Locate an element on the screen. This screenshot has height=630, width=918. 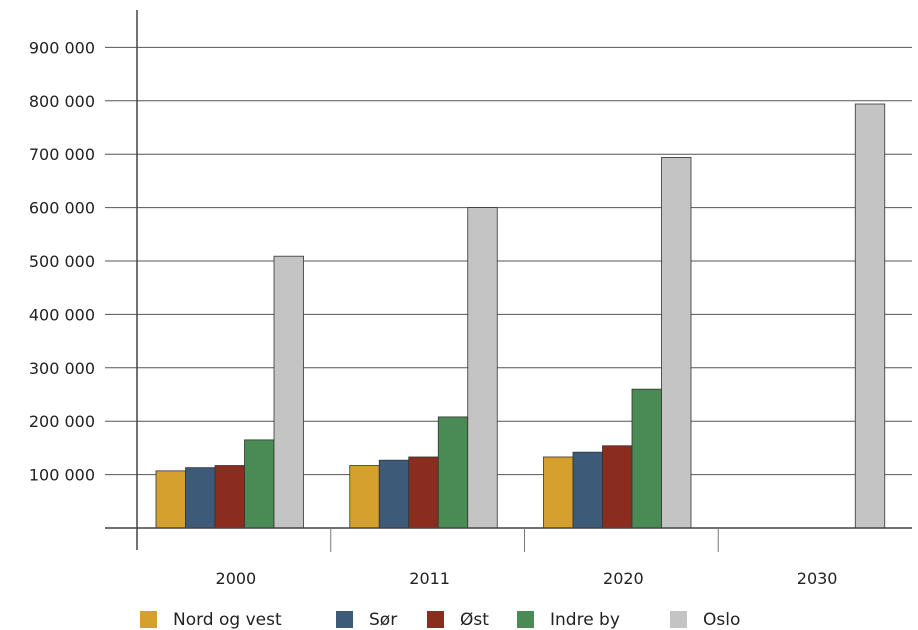
y-tick-label: 400 000 is located at coordinates (62, 314).